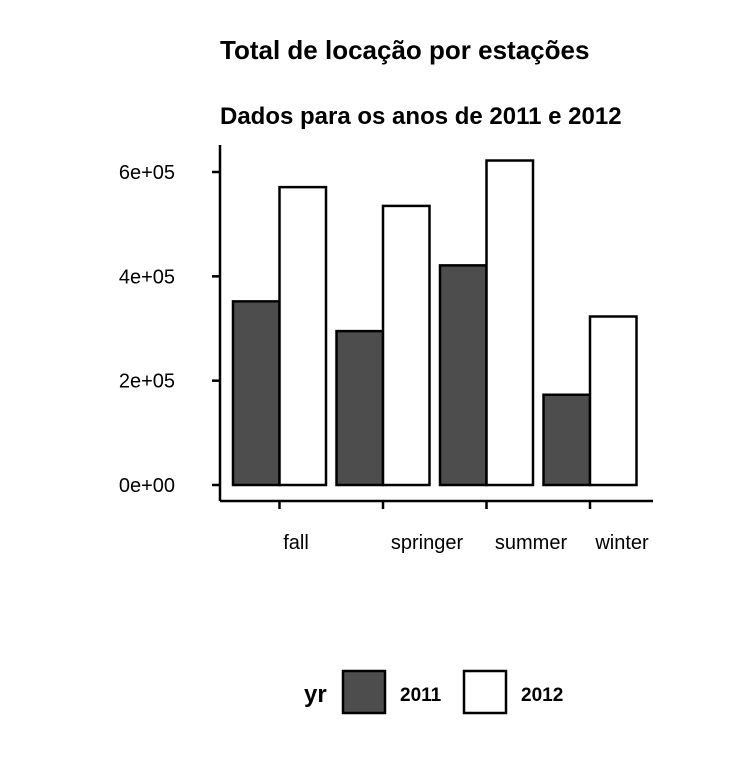 The width and height of the screenshot is (729, 768). What do you see at coordinates (567, 440) in the screenshot?
I see `bar-winter-2011` at bounding box center [567, 440].